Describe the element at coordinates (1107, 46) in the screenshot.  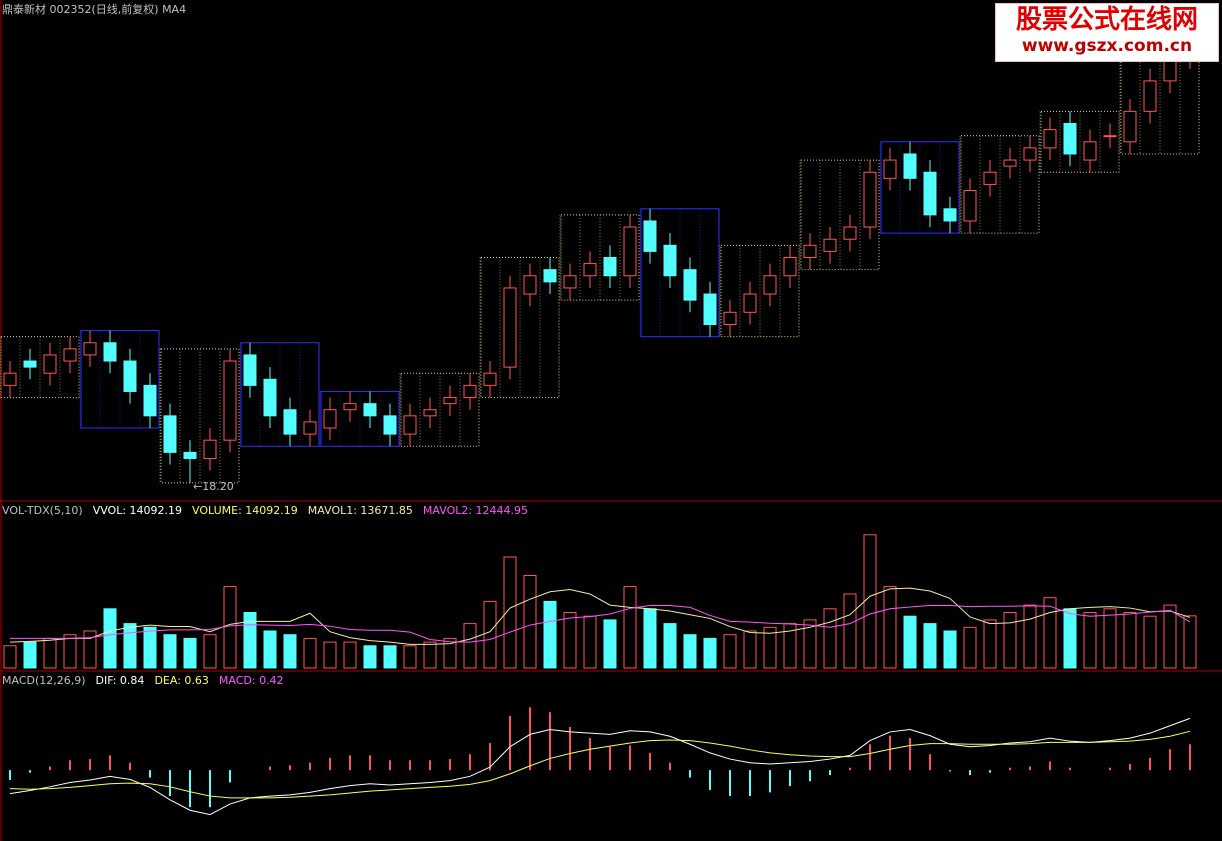
I see `watermark-url: www.gszx.com.cn` at that location.